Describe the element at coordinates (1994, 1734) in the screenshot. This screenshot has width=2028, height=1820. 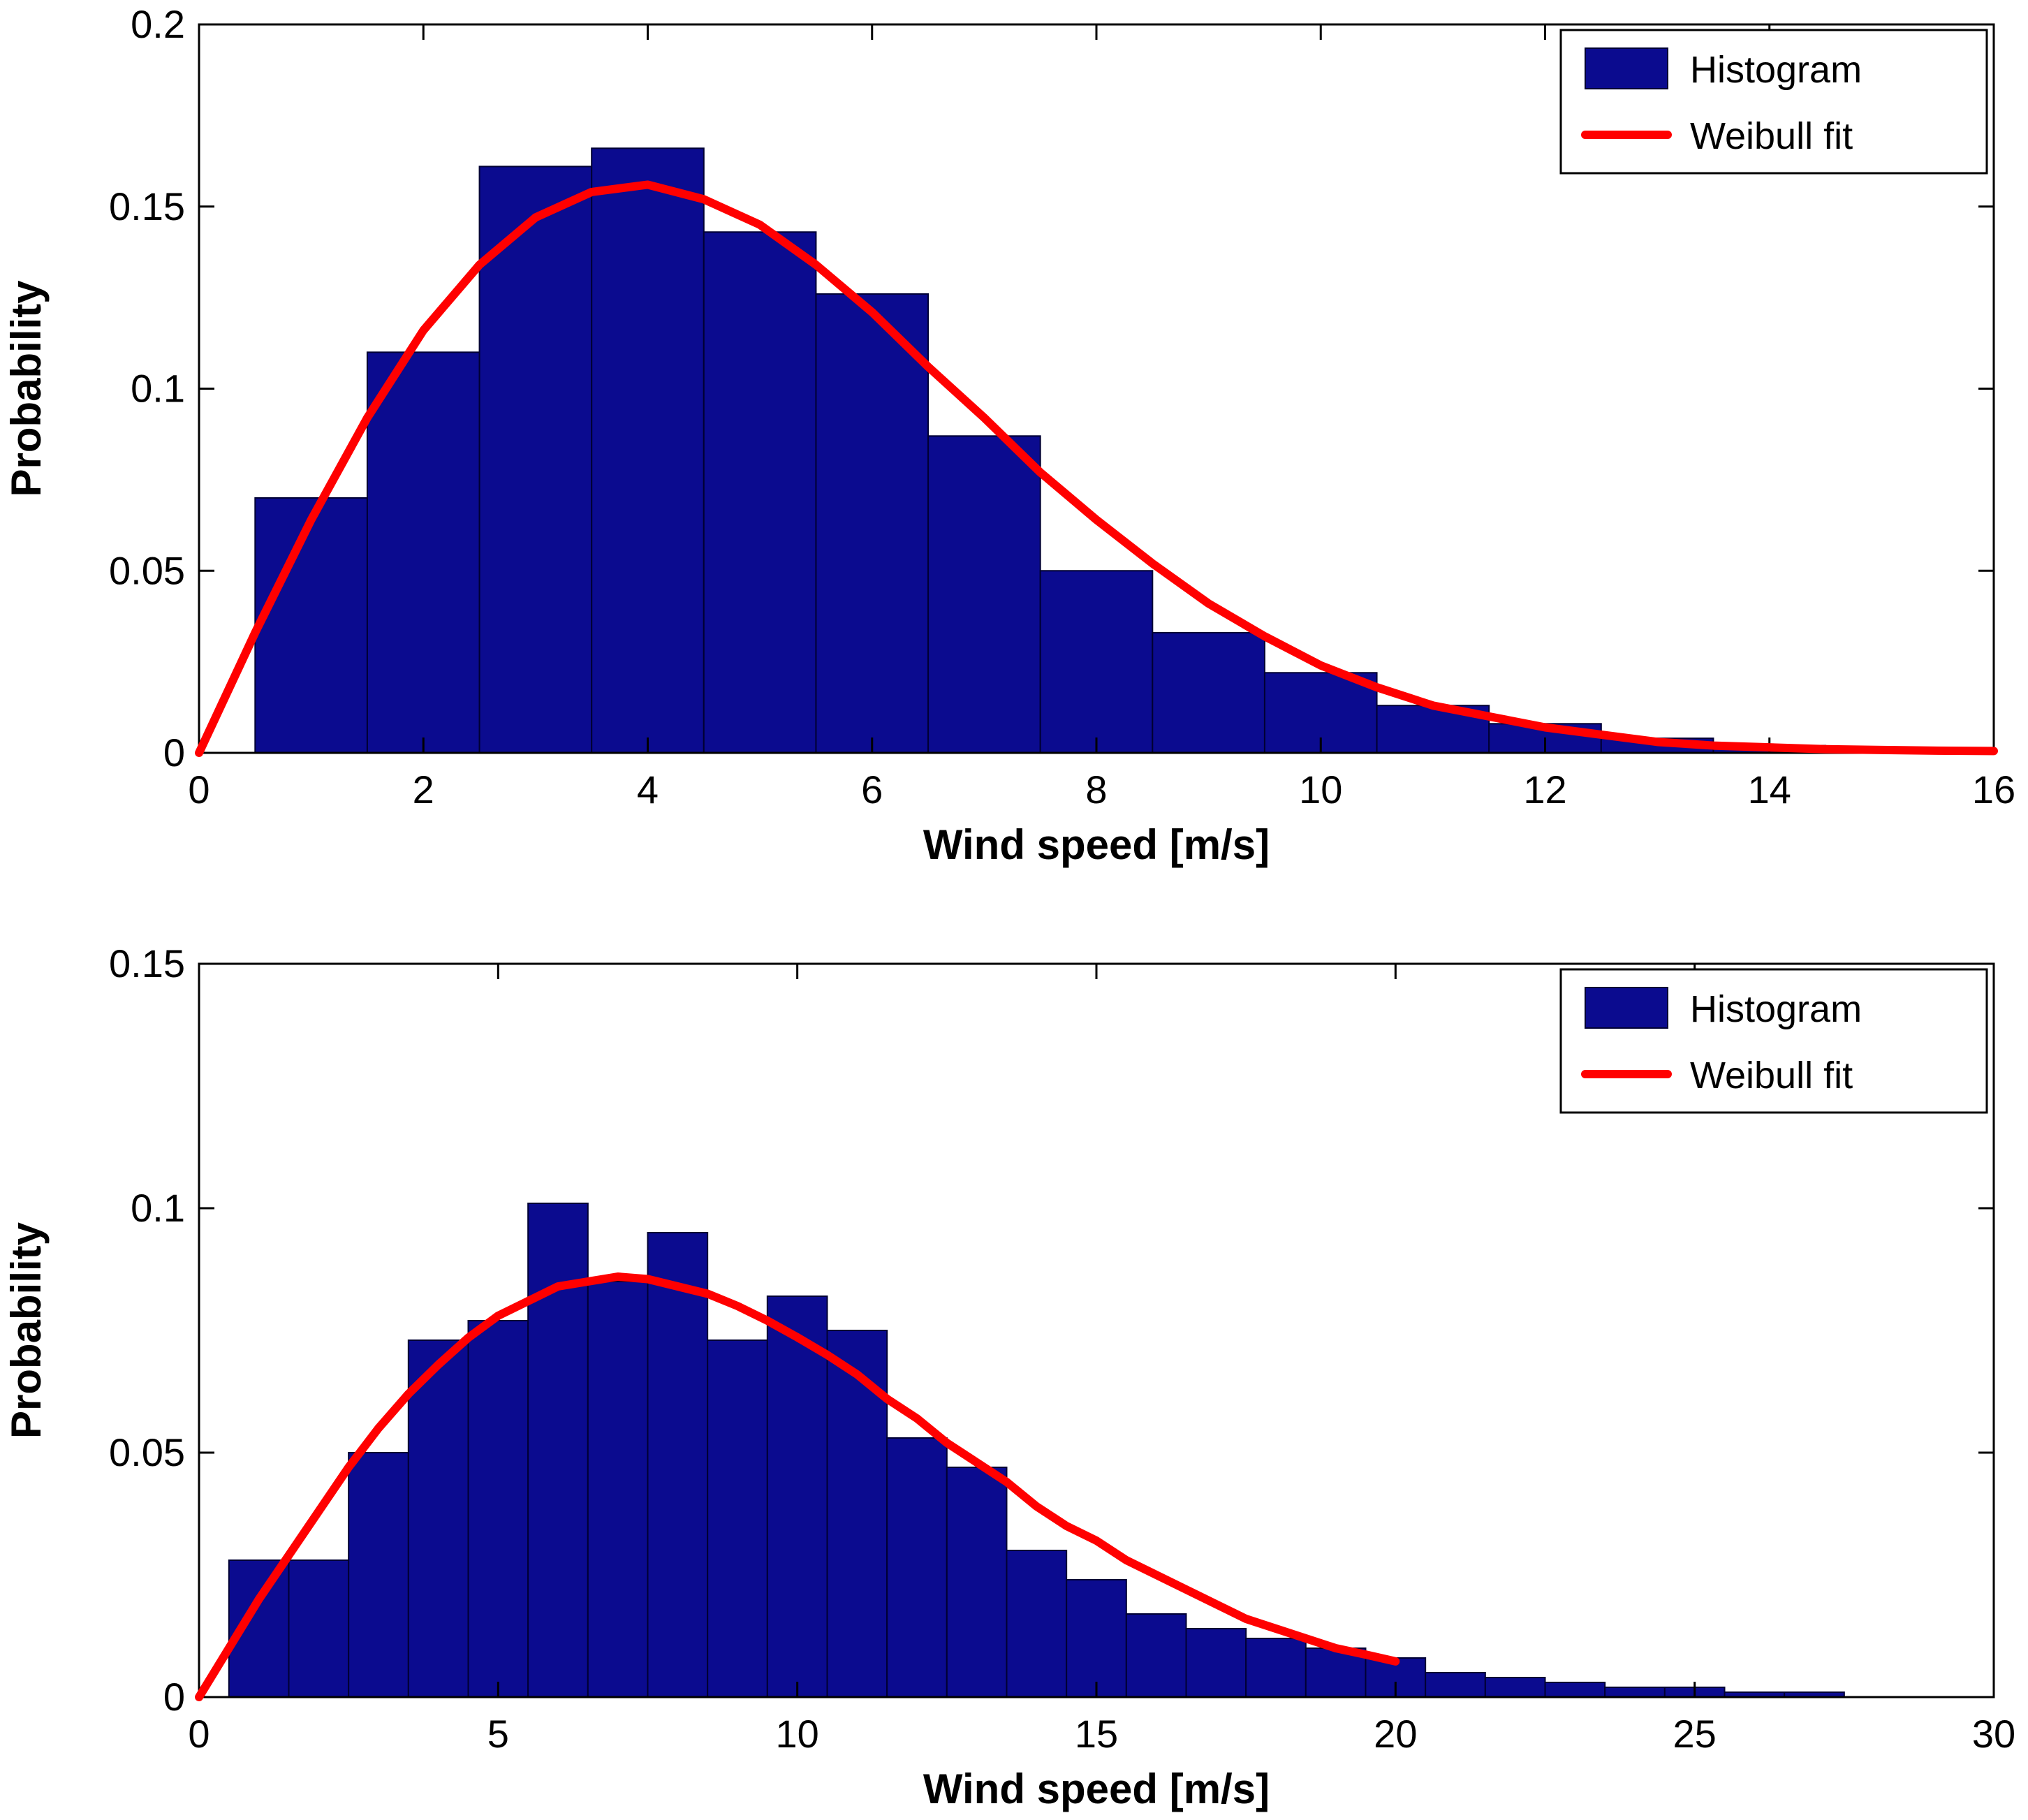
I see `x-tick-label: 30` at that location.